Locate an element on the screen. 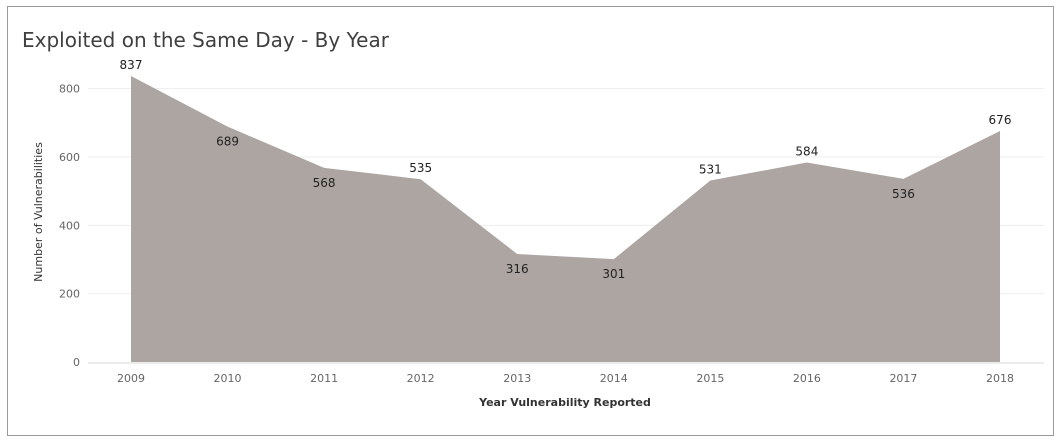 The width and height of the screenshot is (1064, 443). x-tick-label: 2012 is located at coordinates (421, 378).